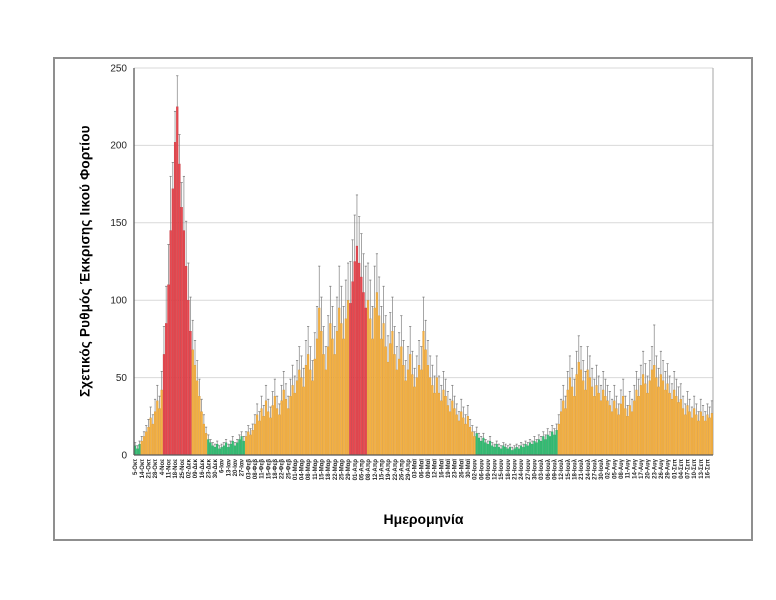  Describe the element at coordinates (124, 455) in the screenshot. I see `svg-text: 0` at that location.